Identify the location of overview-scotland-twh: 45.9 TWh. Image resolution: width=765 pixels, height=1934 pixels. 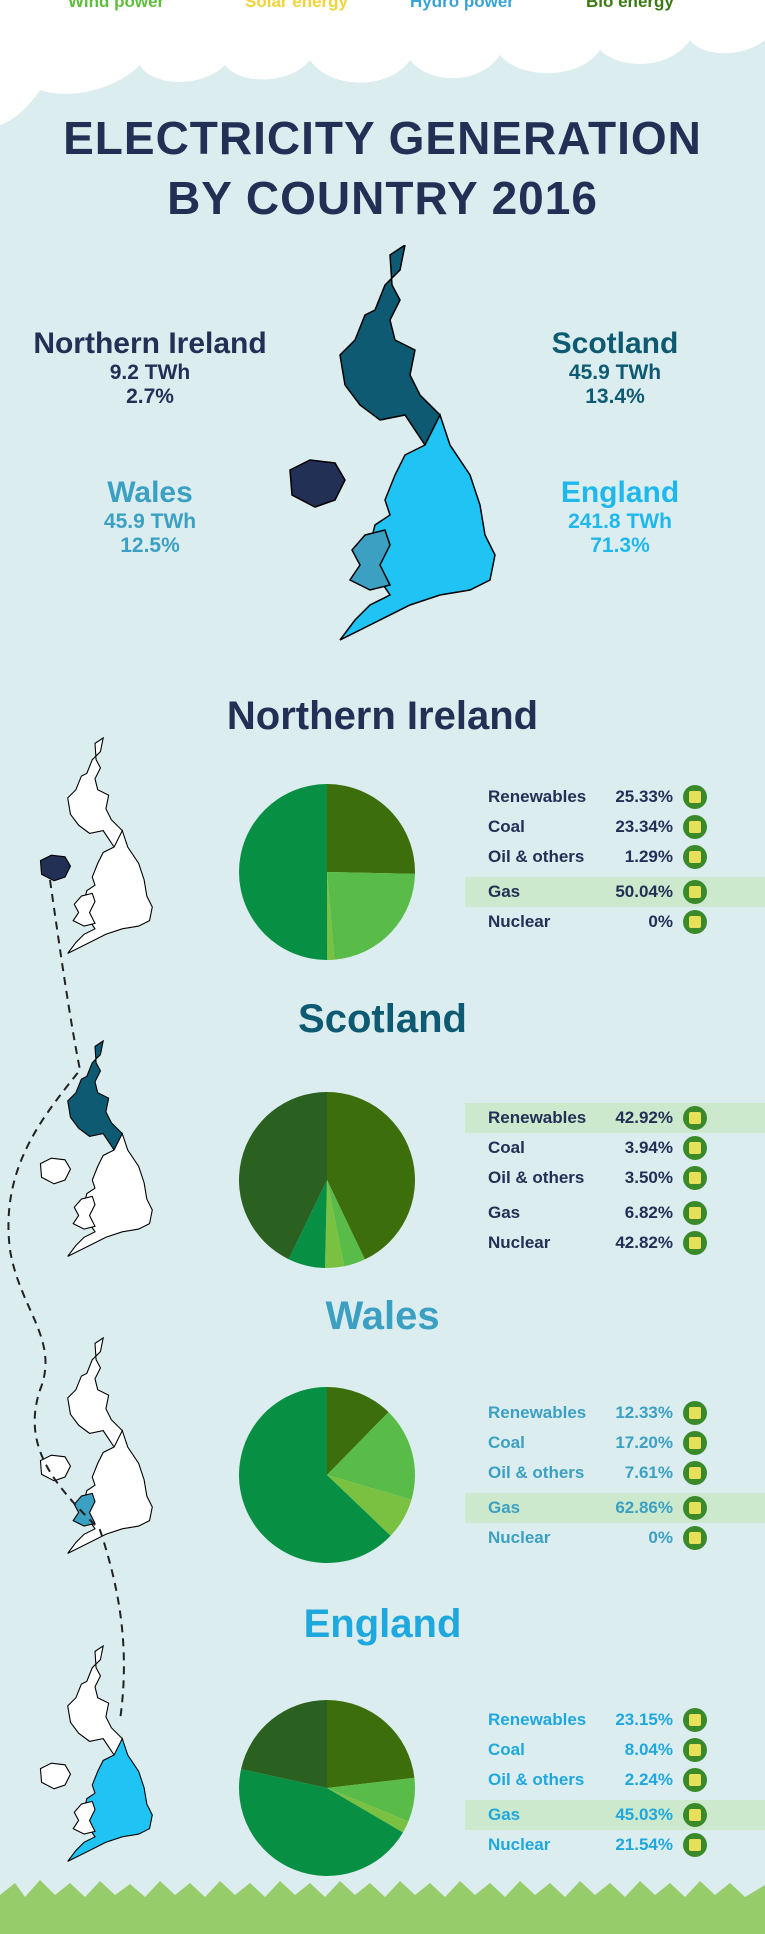
(615, 372).